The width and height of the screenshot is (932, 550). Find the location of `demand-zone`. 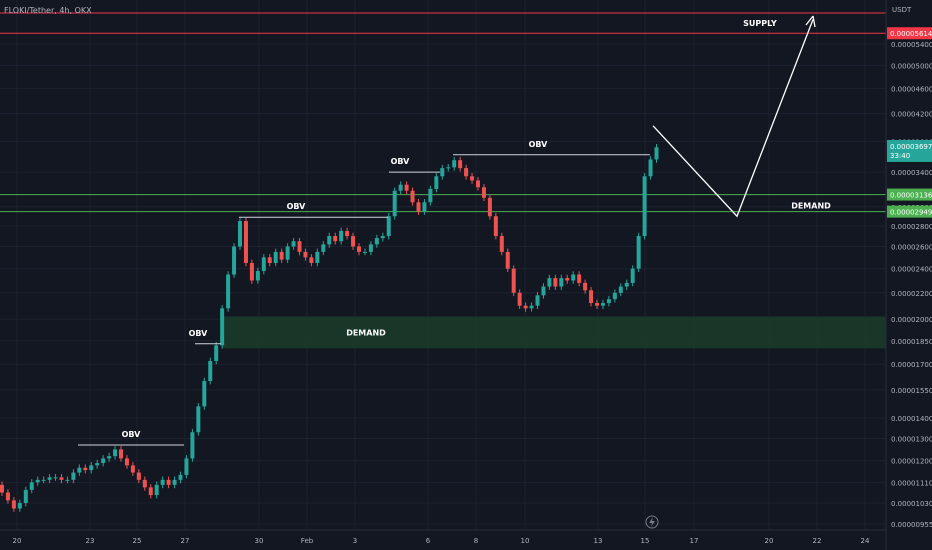

demand-zone is located at coordinates (554, 332).